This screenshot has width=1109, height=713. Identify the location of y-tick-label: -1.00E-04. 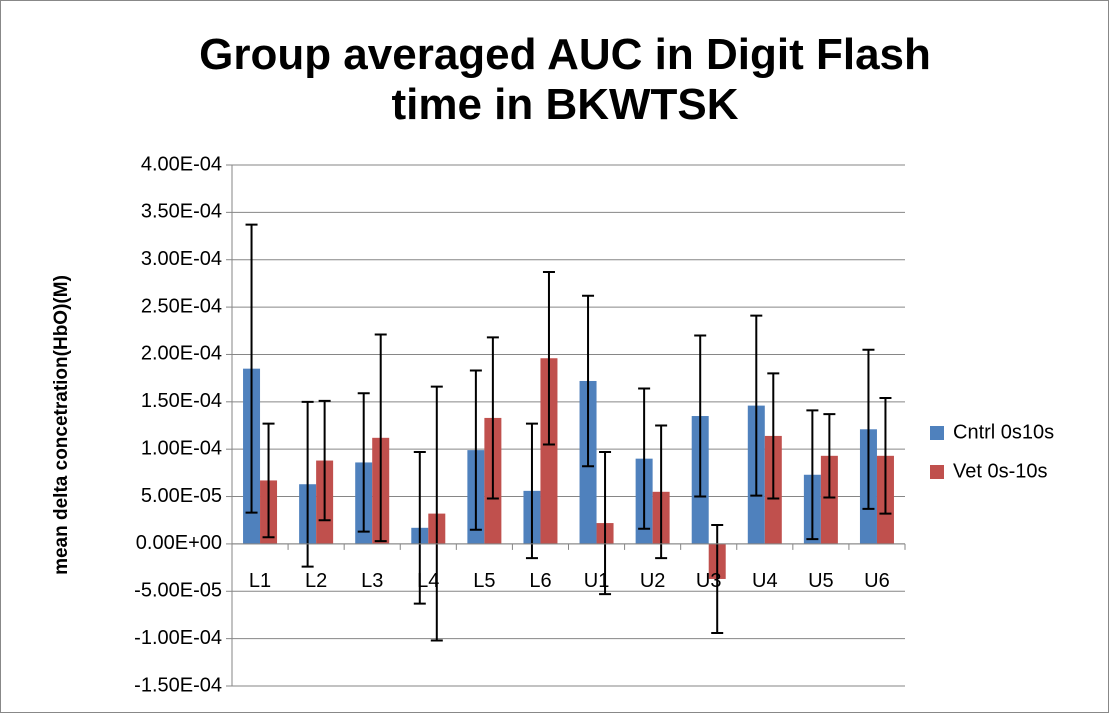
(178, 638).